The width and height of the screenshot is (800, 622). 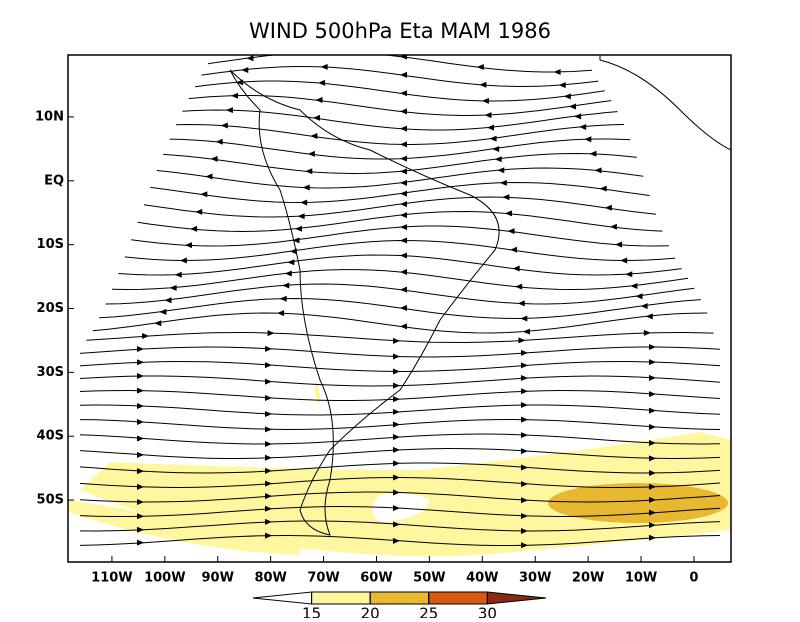 What do you see at coordinates (50, 372) in the screenshot?
I see `y-tick-label: 30S` at bounding box center [50, 372].